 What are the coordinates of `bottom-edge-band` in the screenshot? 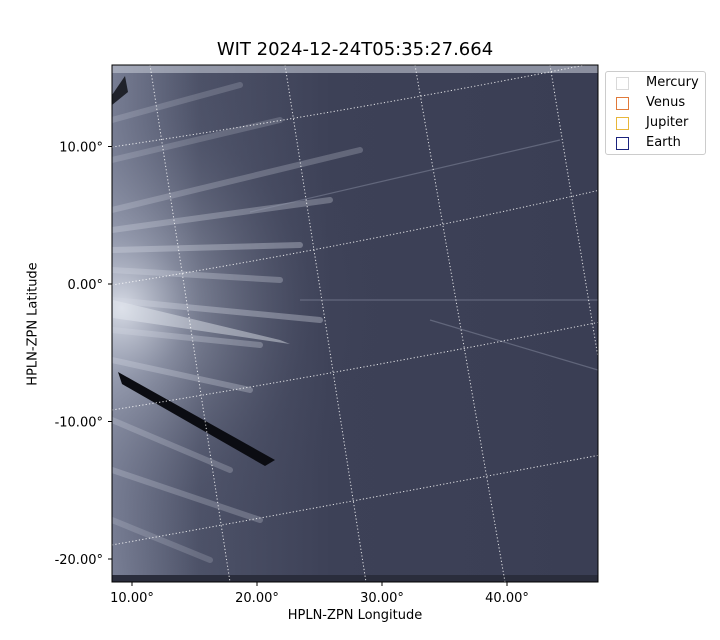 It's located at (355, 578).